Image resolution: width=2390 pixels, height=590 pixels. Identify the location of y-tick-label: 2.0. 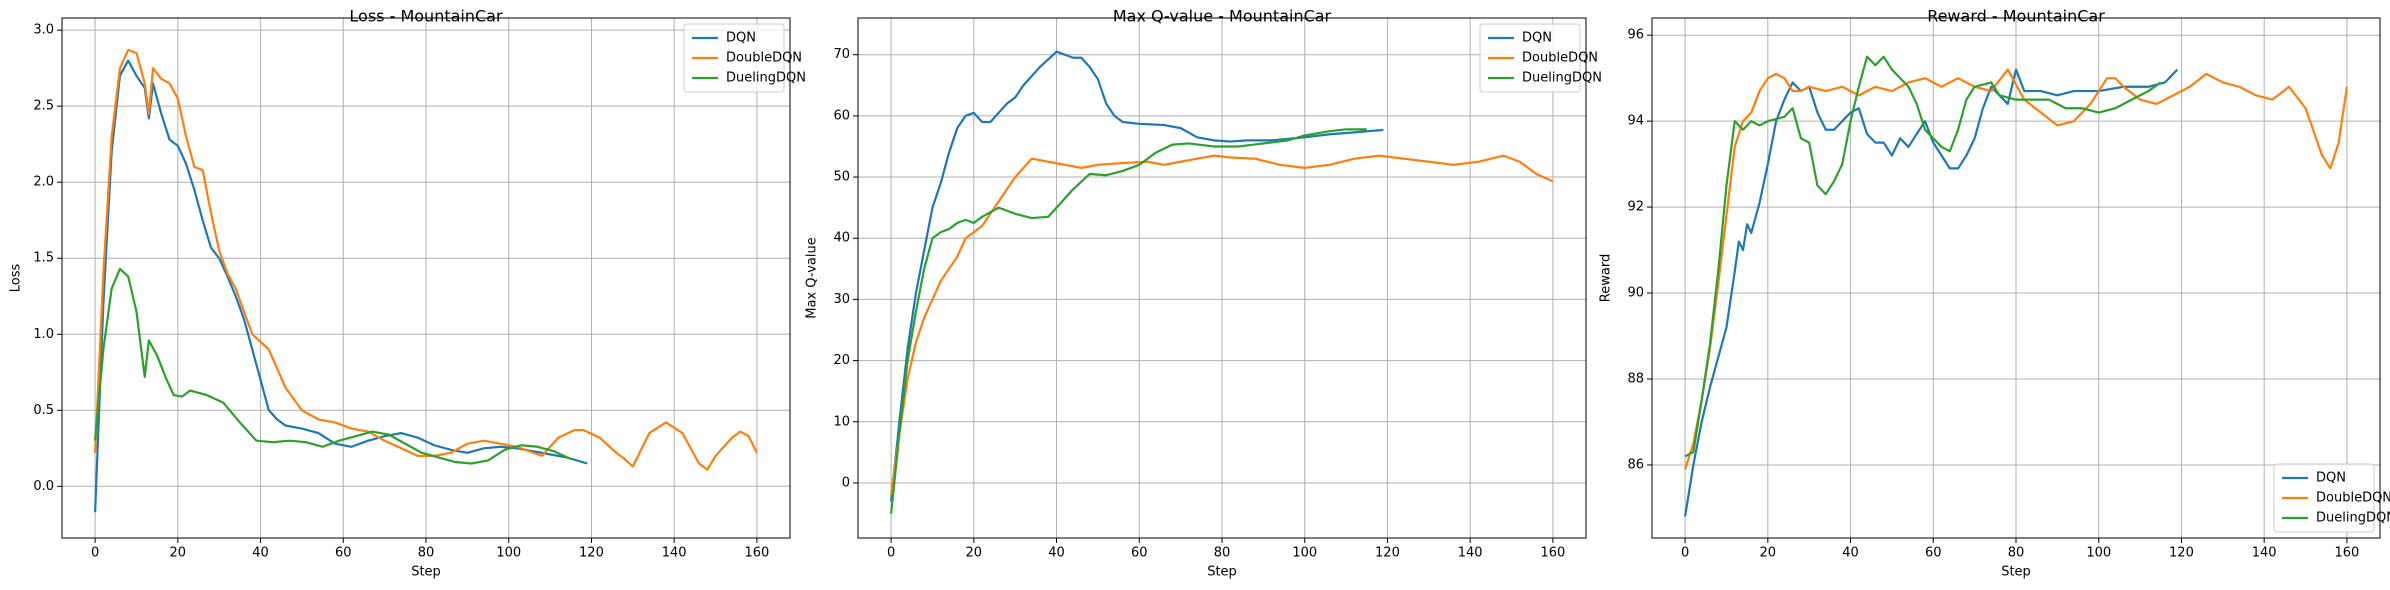
(43, 182).